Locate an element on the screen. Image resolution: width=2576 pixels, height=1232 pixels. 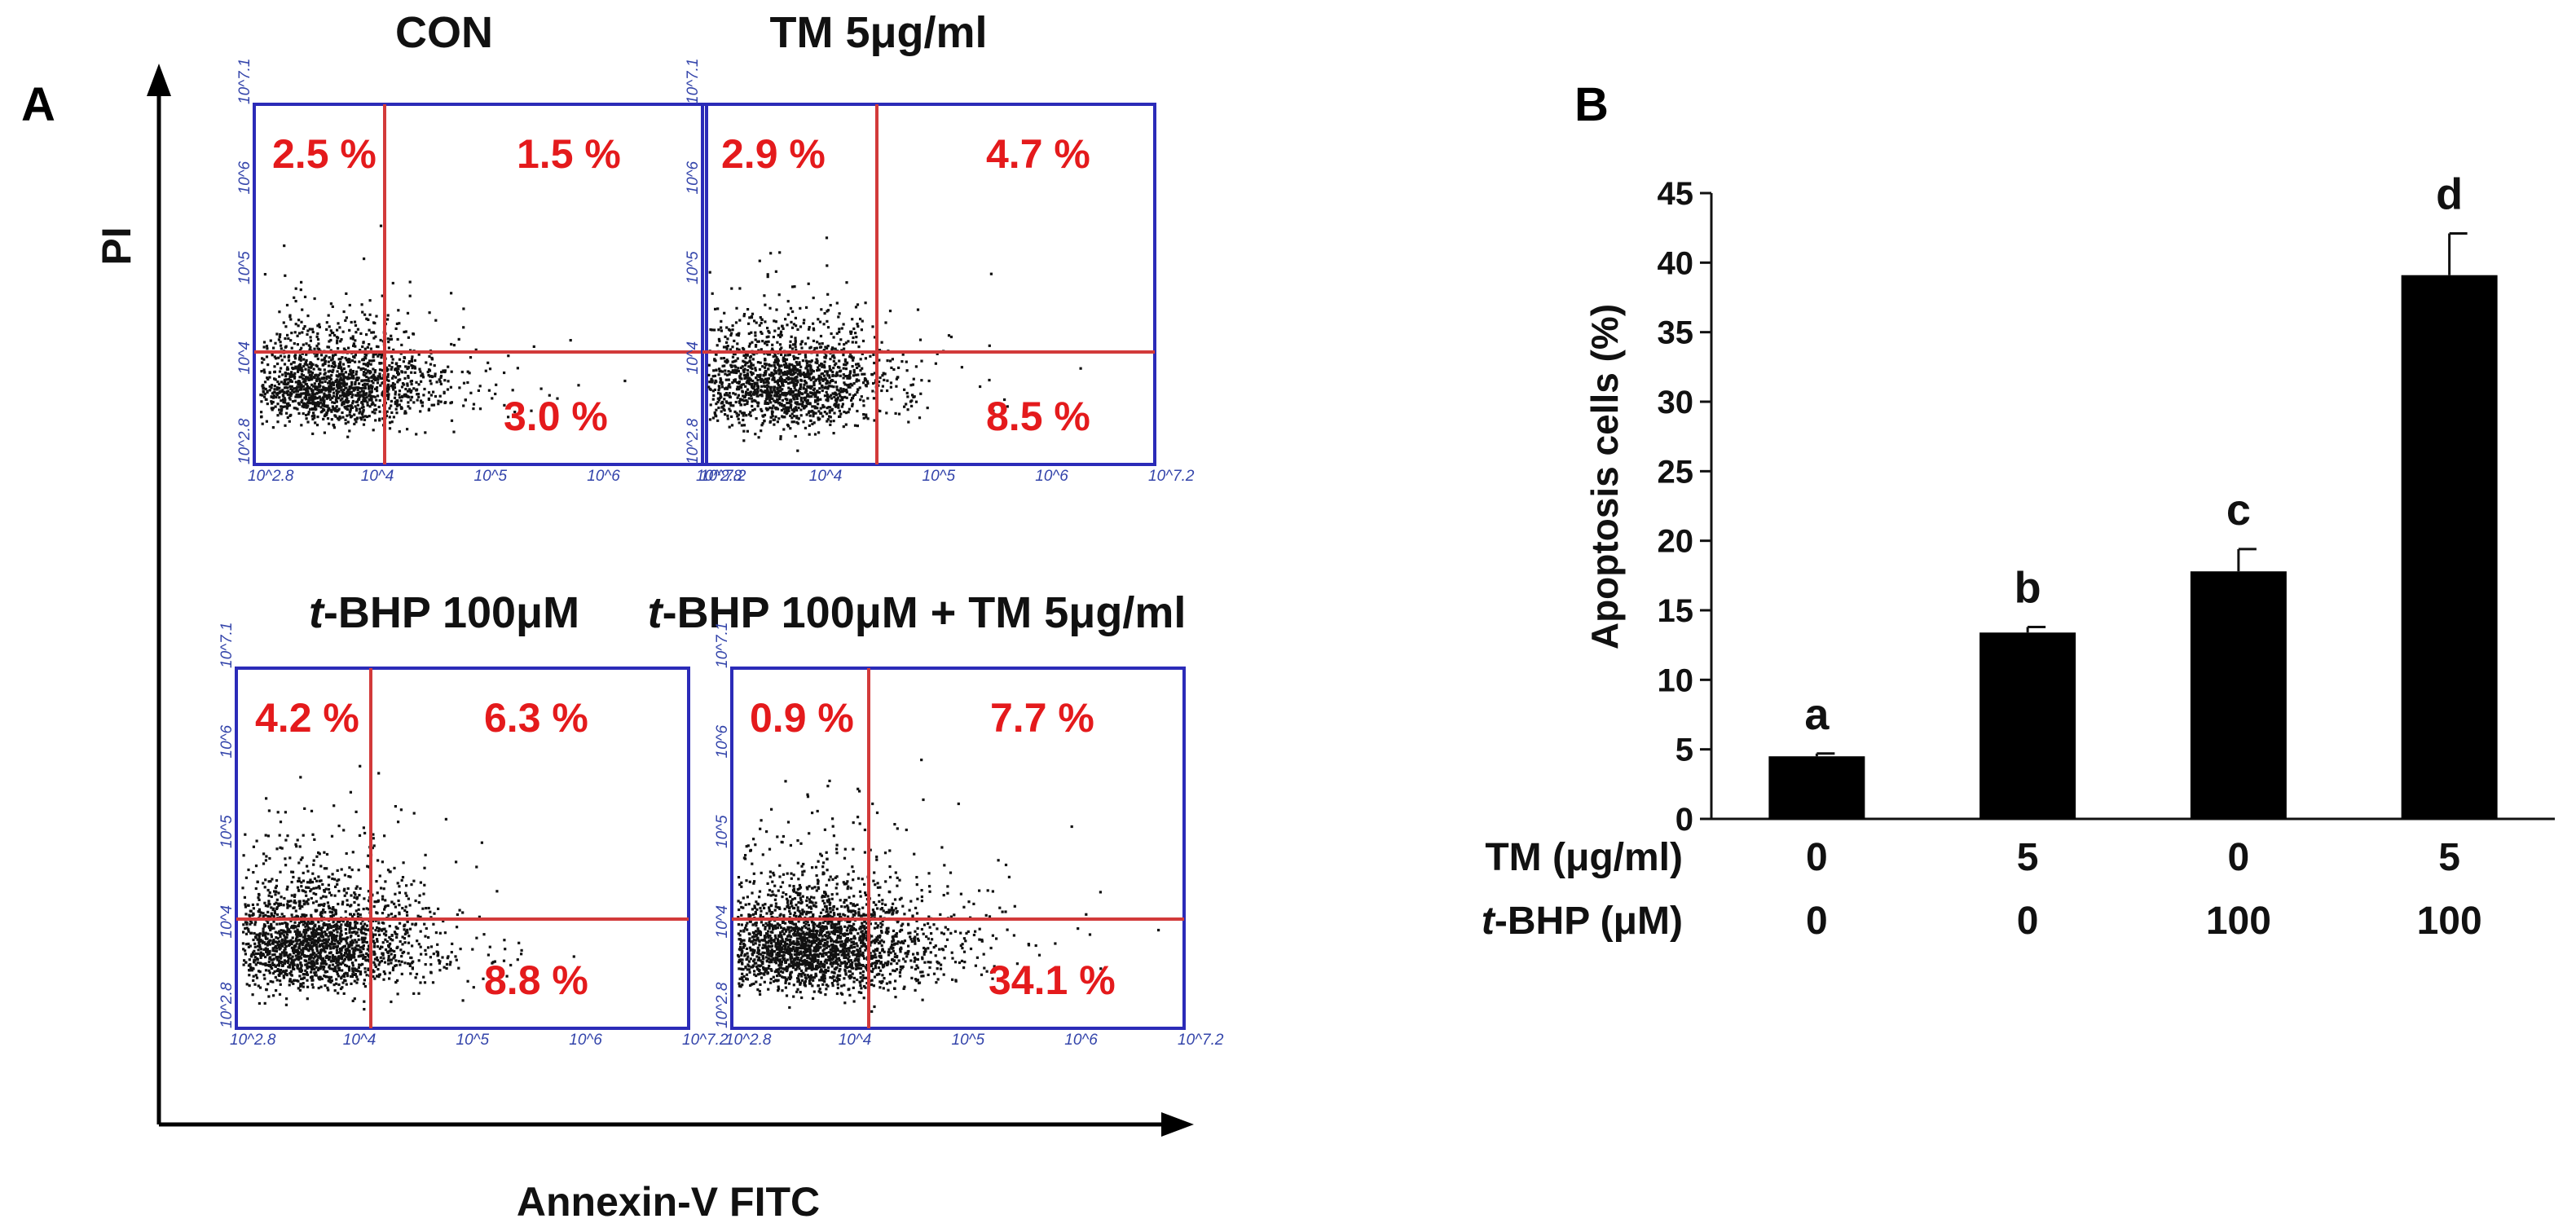
significance-letter: d is located at coordinates (2449, 193).